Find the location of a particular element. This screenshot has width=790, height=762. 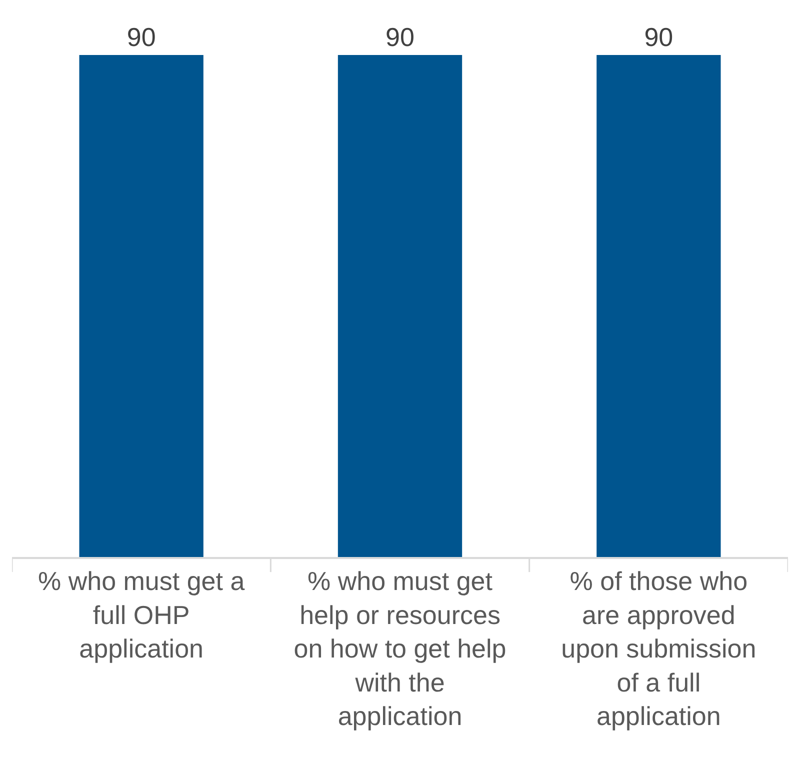

x-tick-label: % who must get help or resources on how to get help with the application is located at coordinates (400, 649).